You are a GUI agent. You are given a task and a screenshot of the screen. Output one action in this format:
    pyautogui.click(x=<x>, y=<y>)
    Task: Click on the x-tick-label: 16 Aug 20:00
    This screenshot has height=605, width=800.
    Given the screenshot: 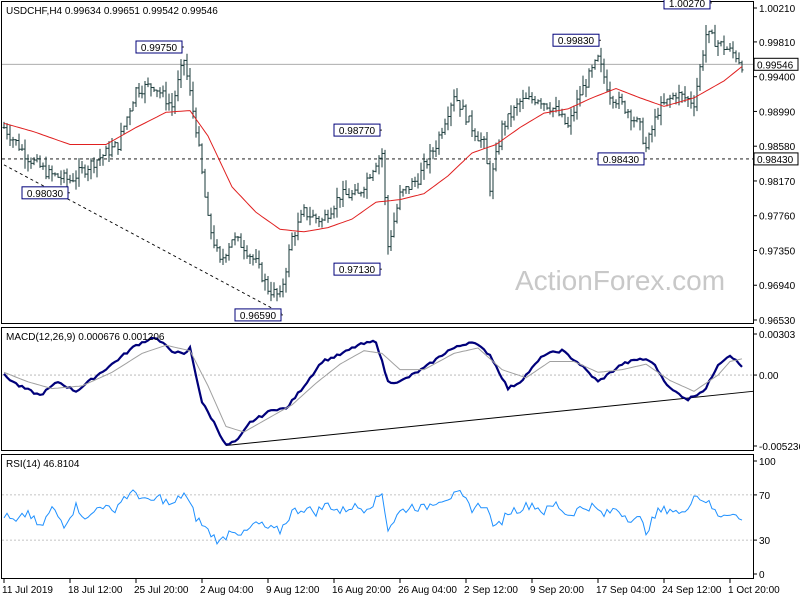 What is the action you would take?
    pyautogui.click(x=361, y=590)
    